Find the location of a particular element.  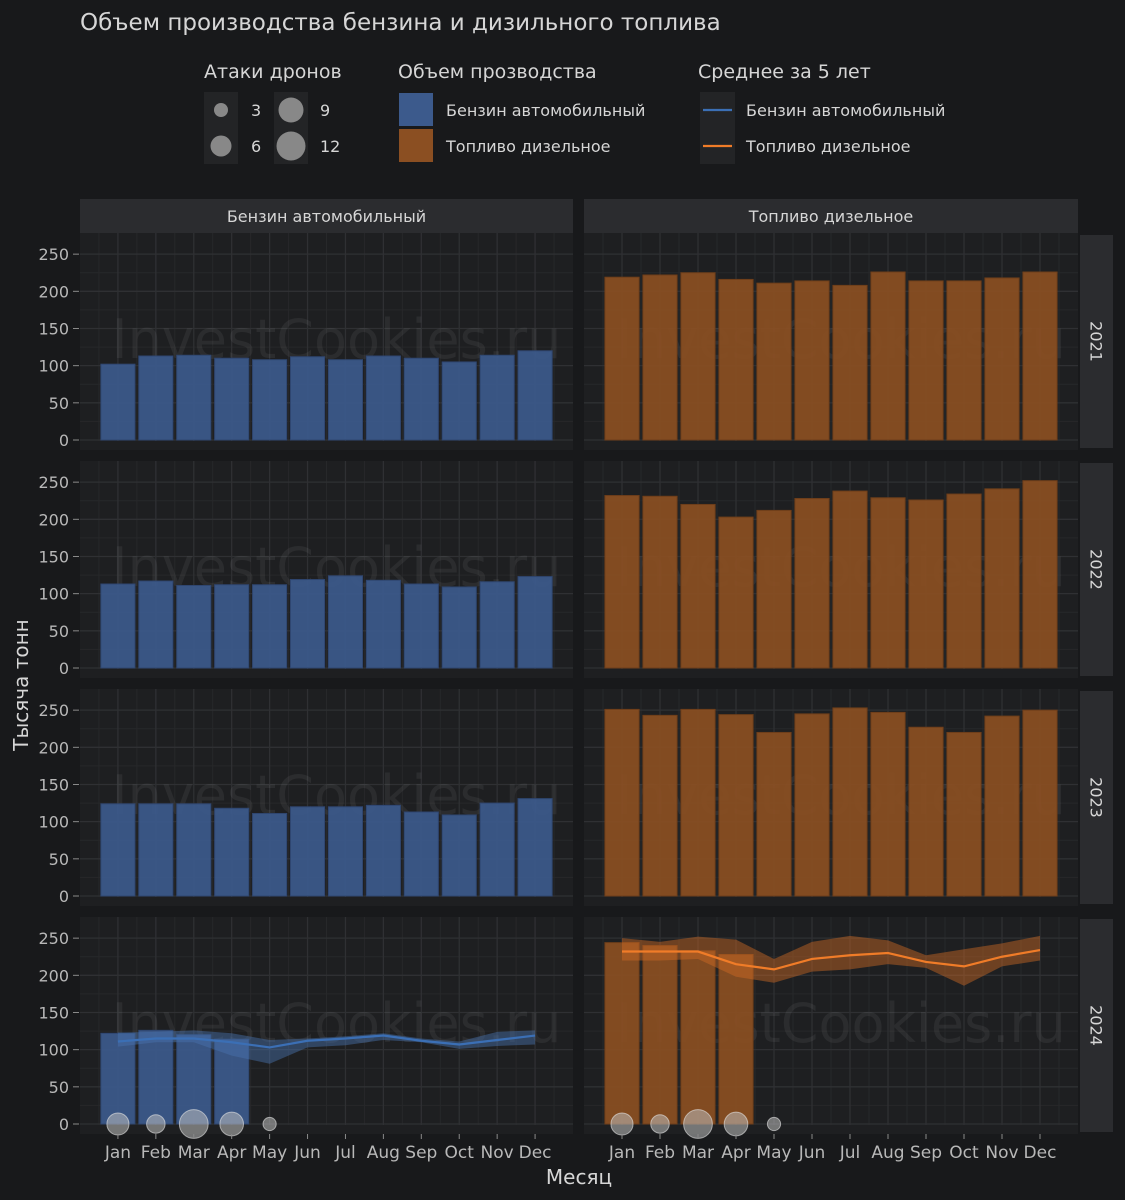

x-tick-label: Mar is located at coordinates (698, 1153).